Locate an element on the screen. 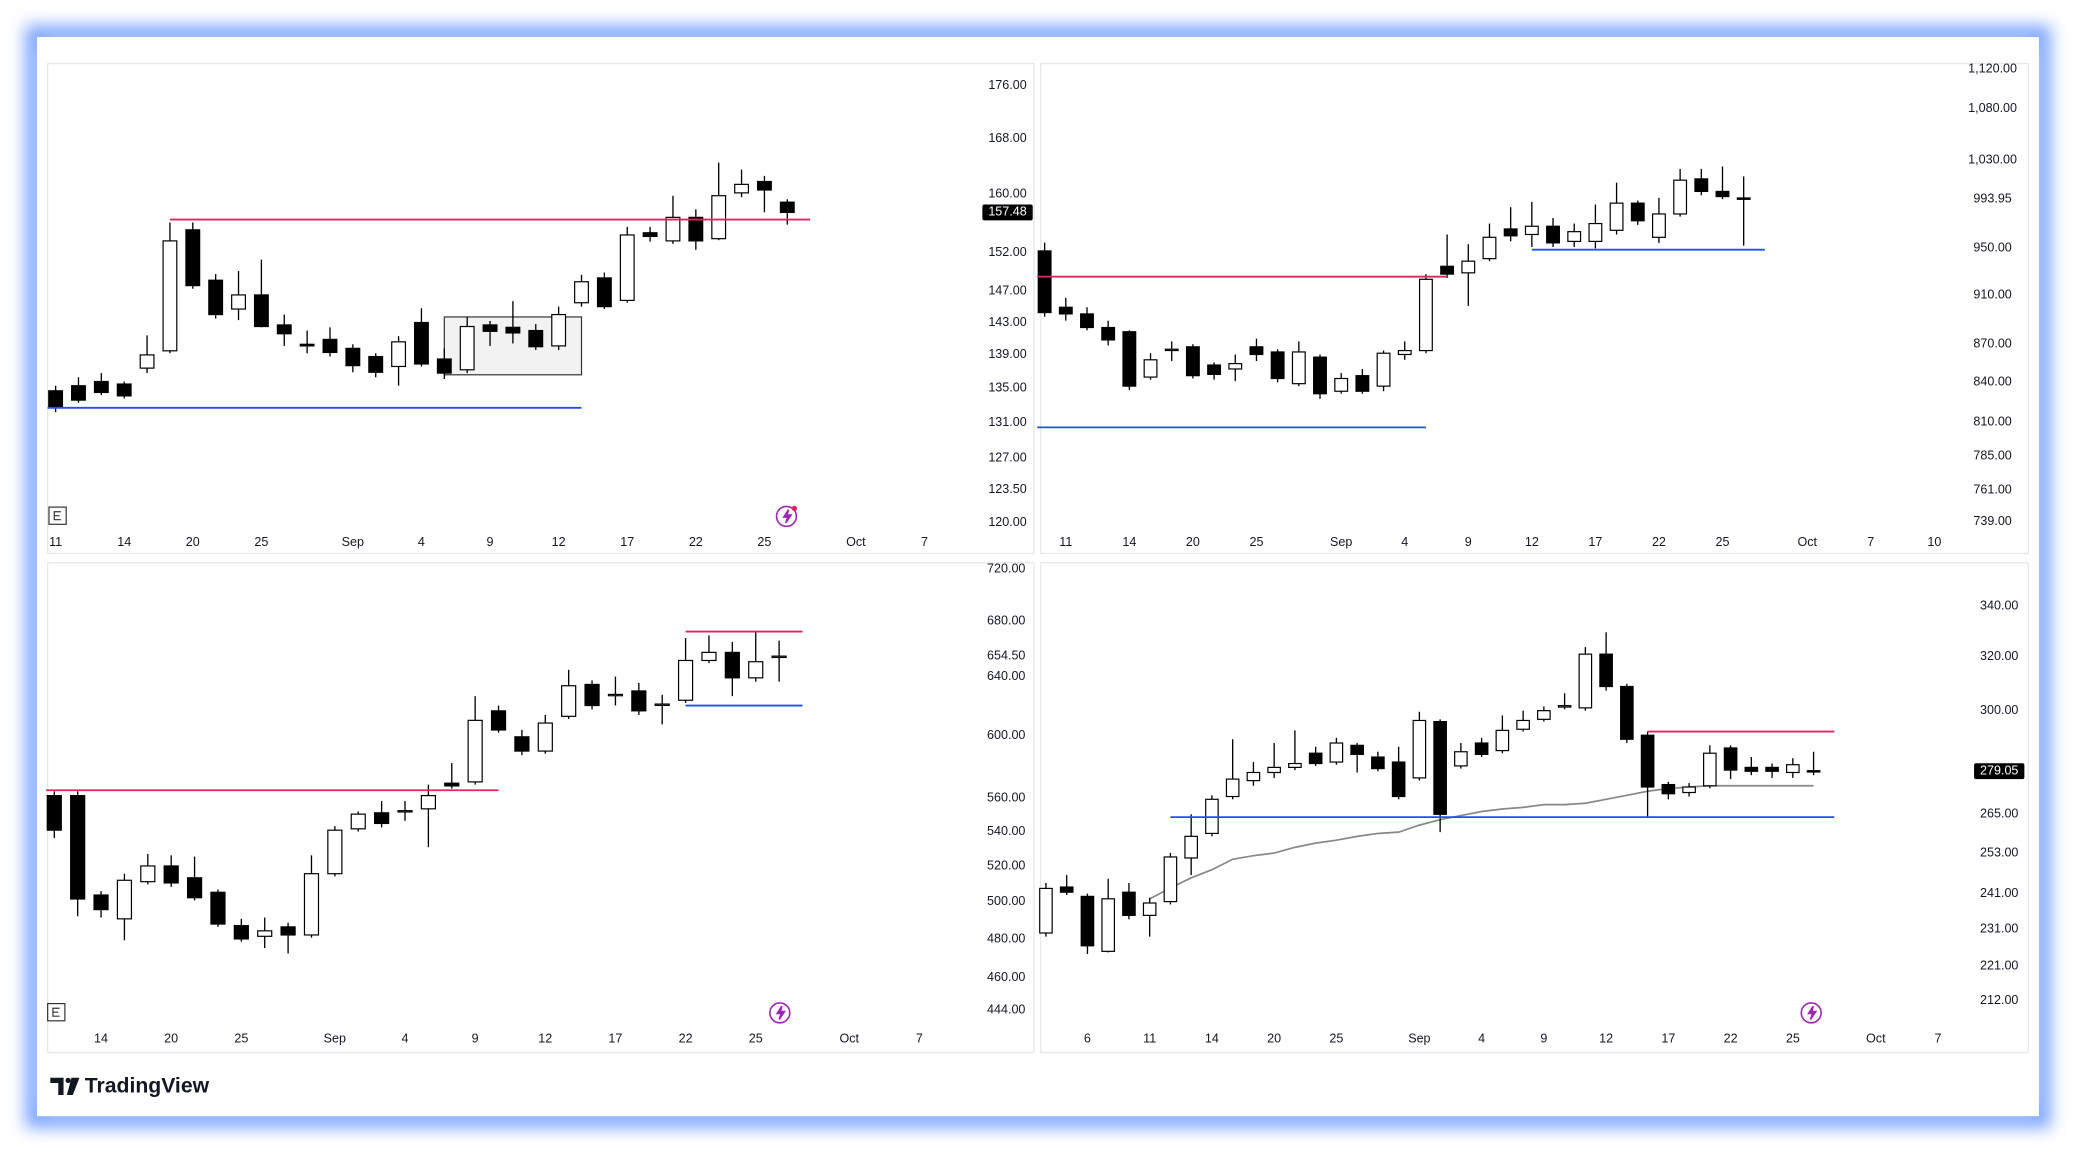 The height and width of the screenshot is (1155, 2076). last-price-badge is located at coordinates (1999, 771).